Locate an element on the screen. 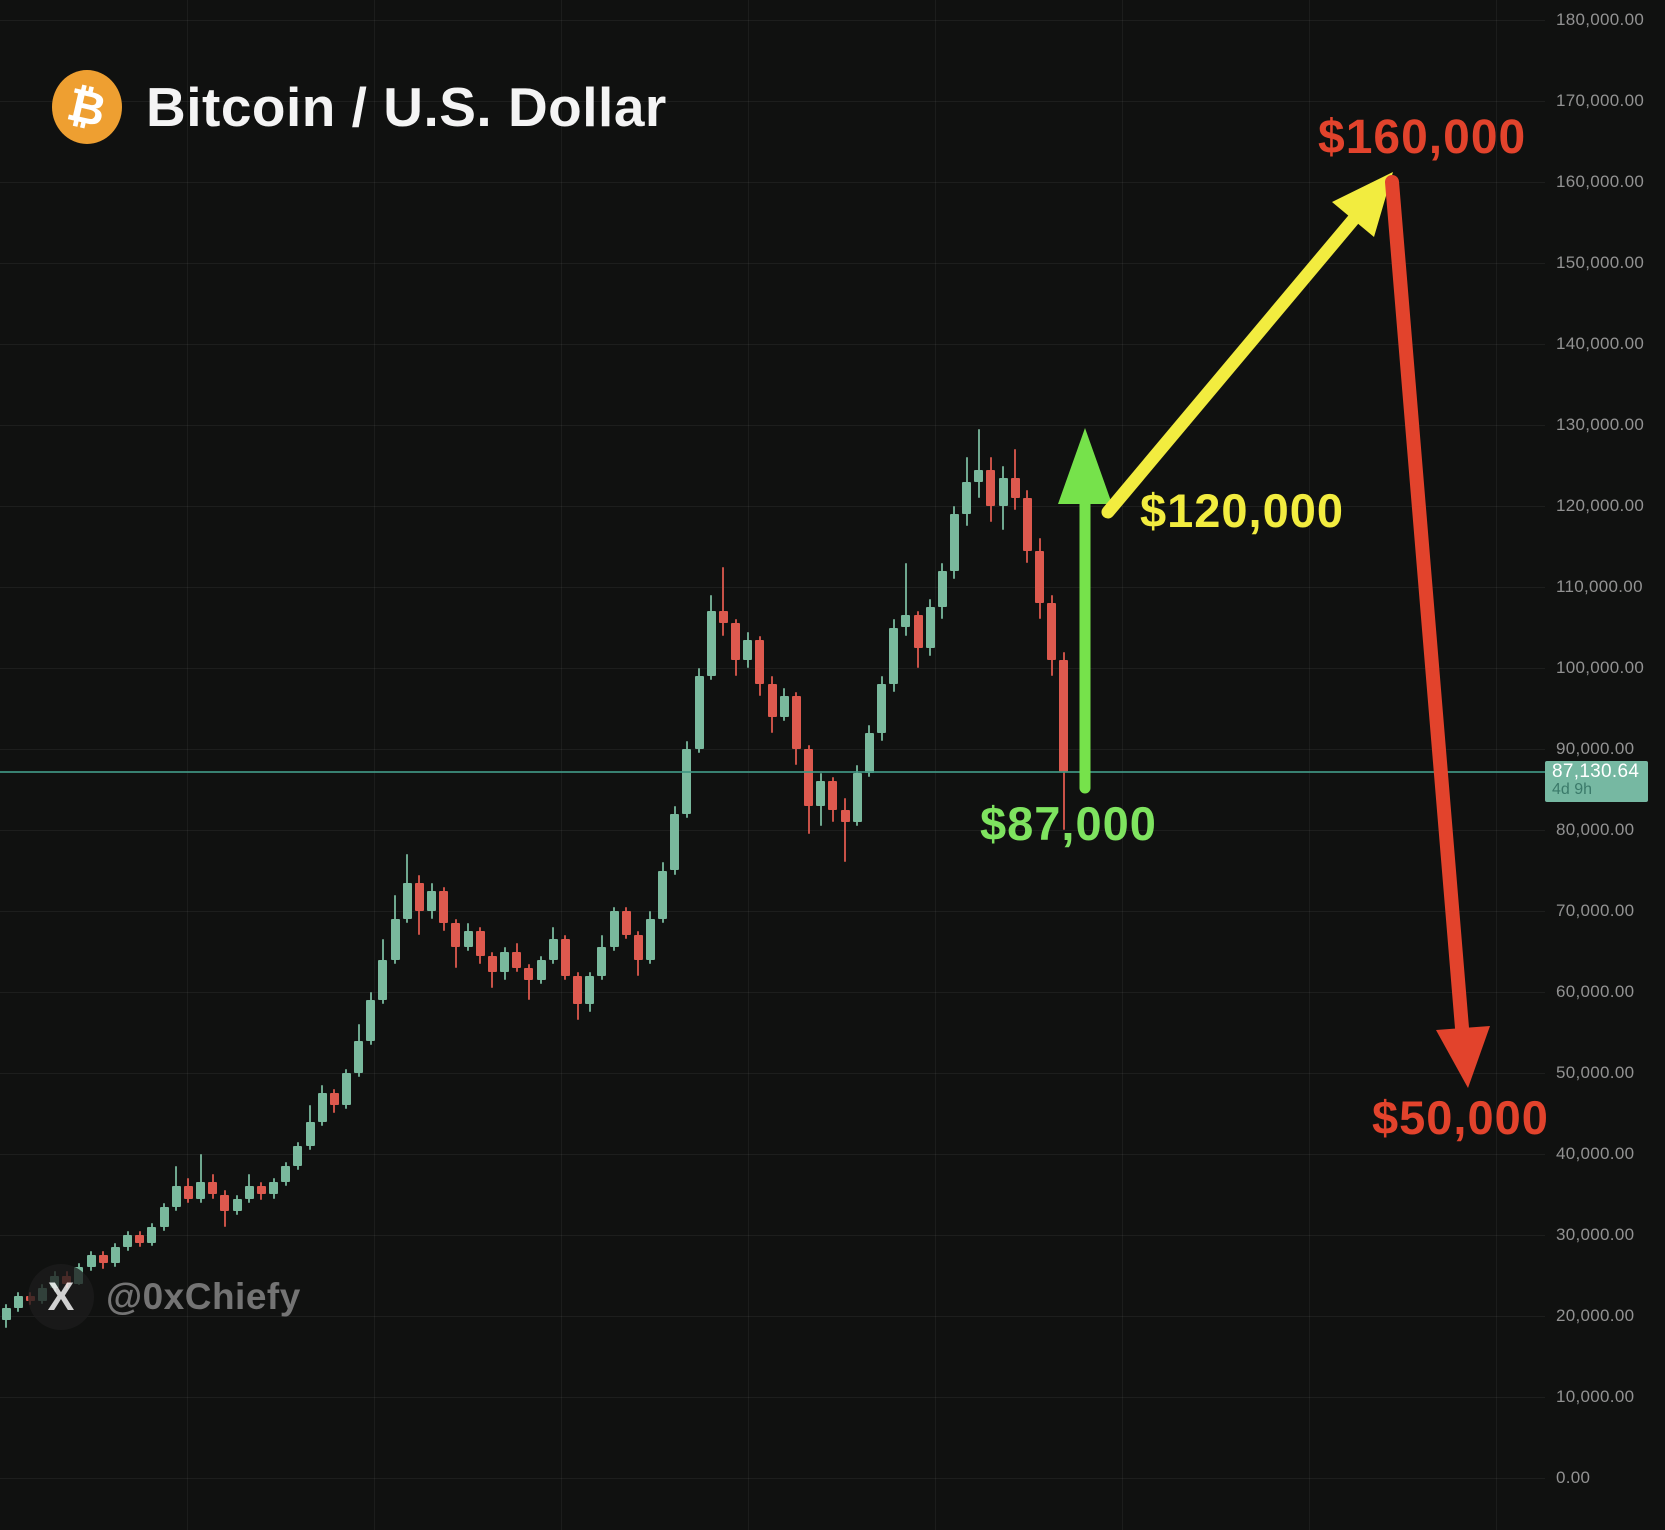  price-axis-tick: 0.00 is located at coordinates (1573, 1477).